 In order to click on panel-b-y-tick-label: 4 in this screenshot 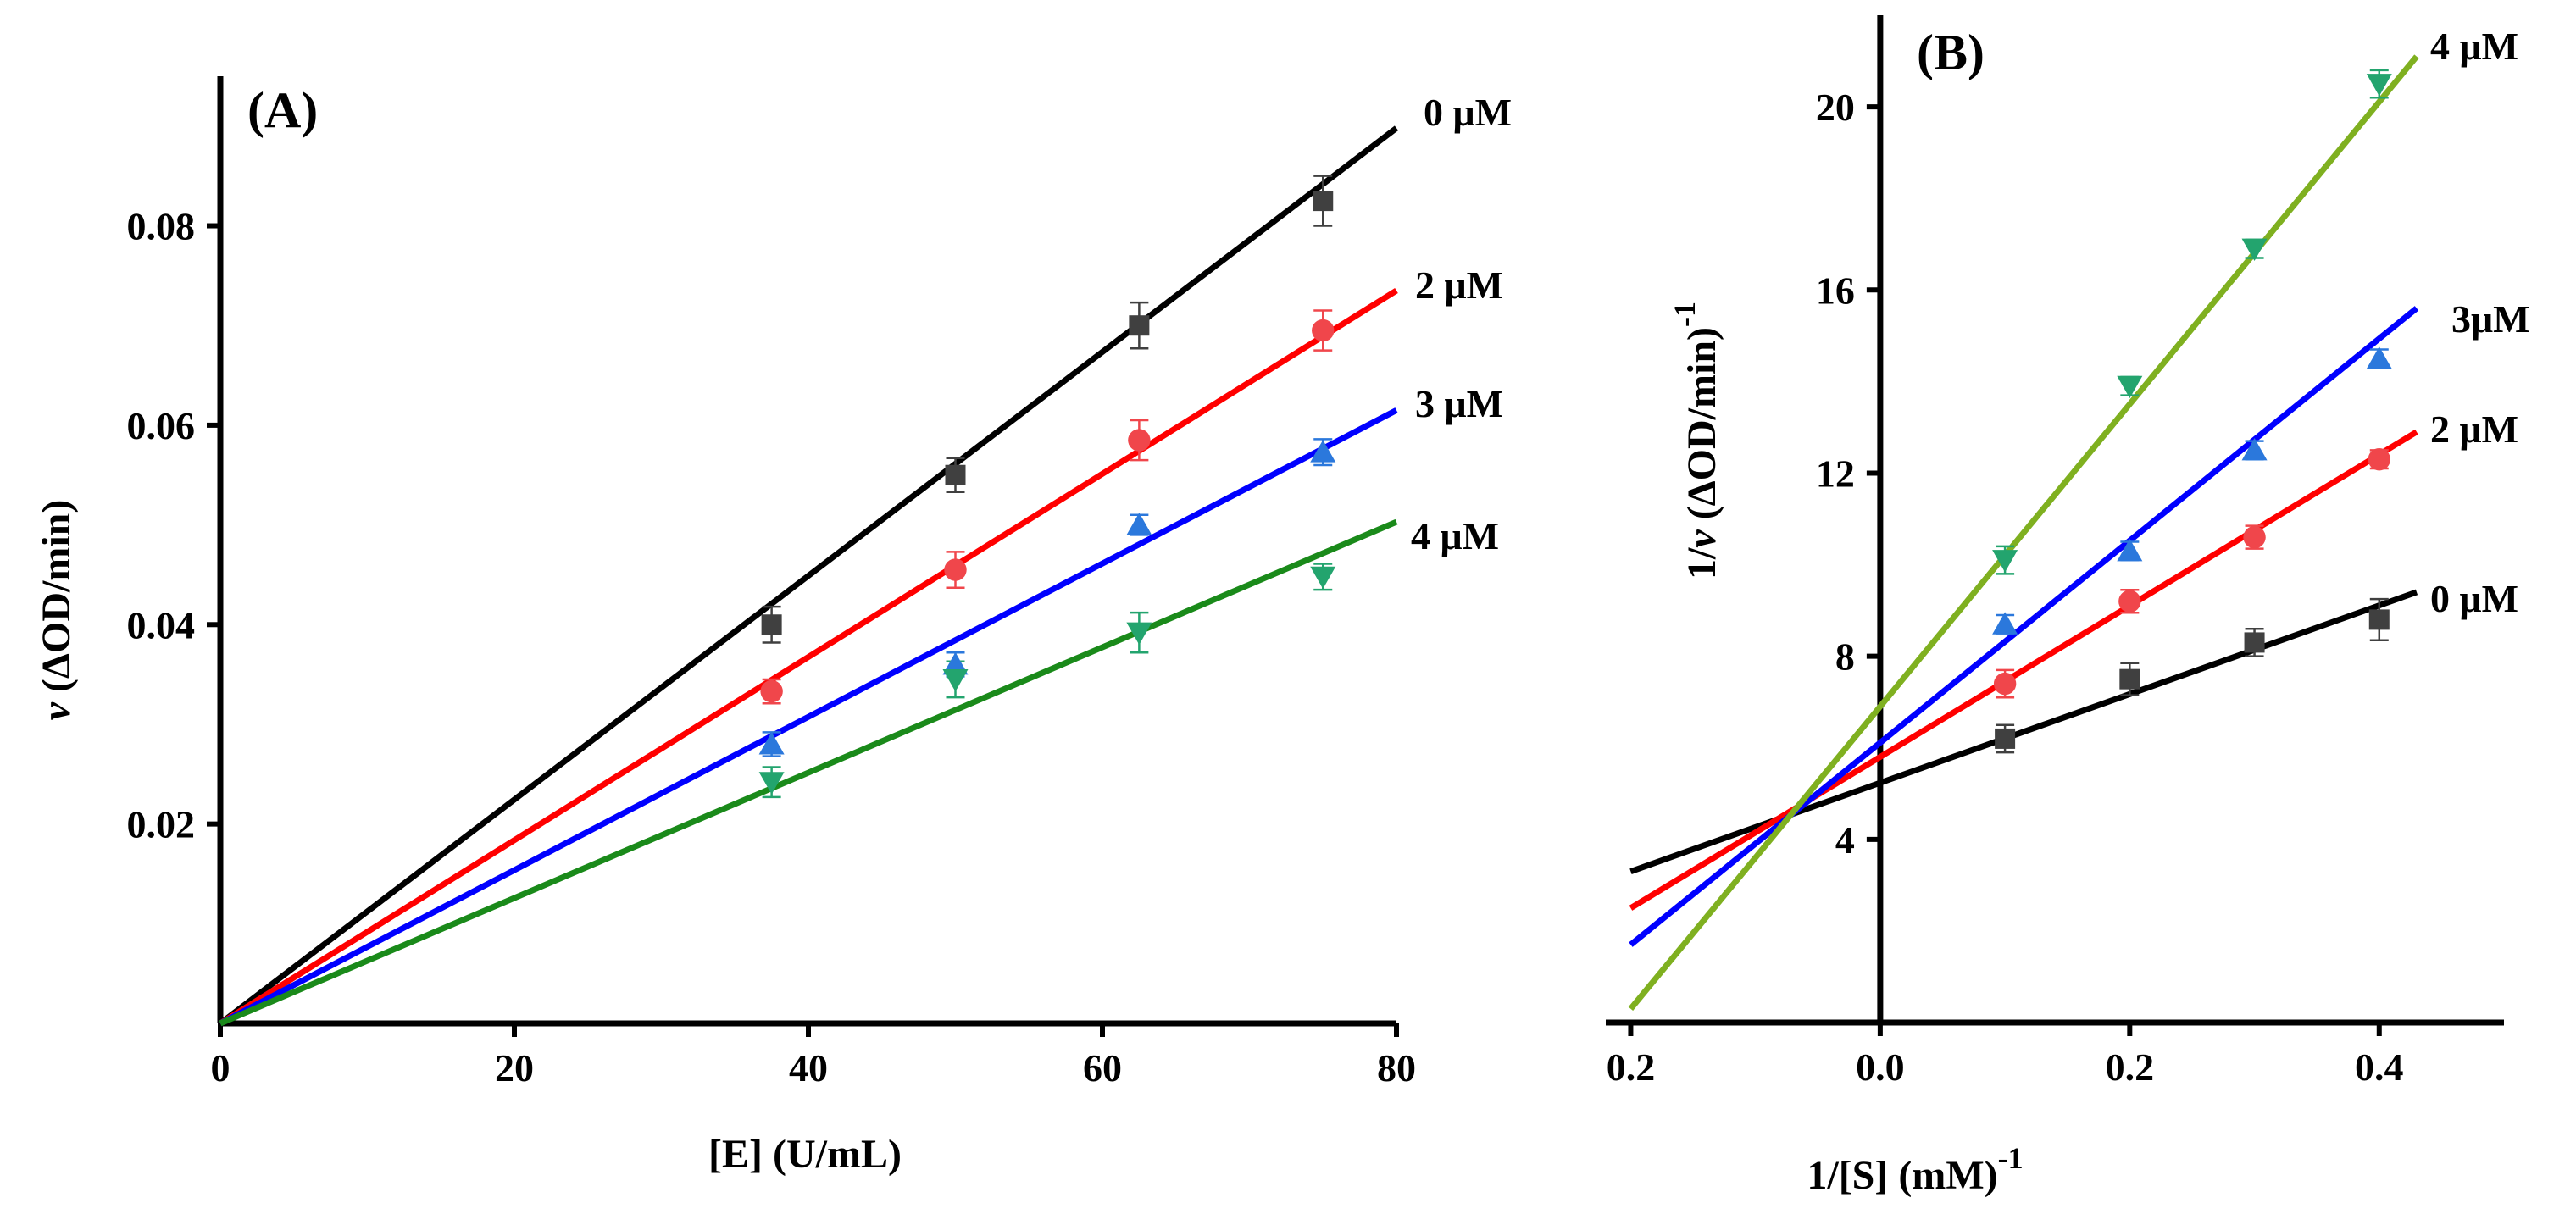, I will do `click(1845, 840)`.